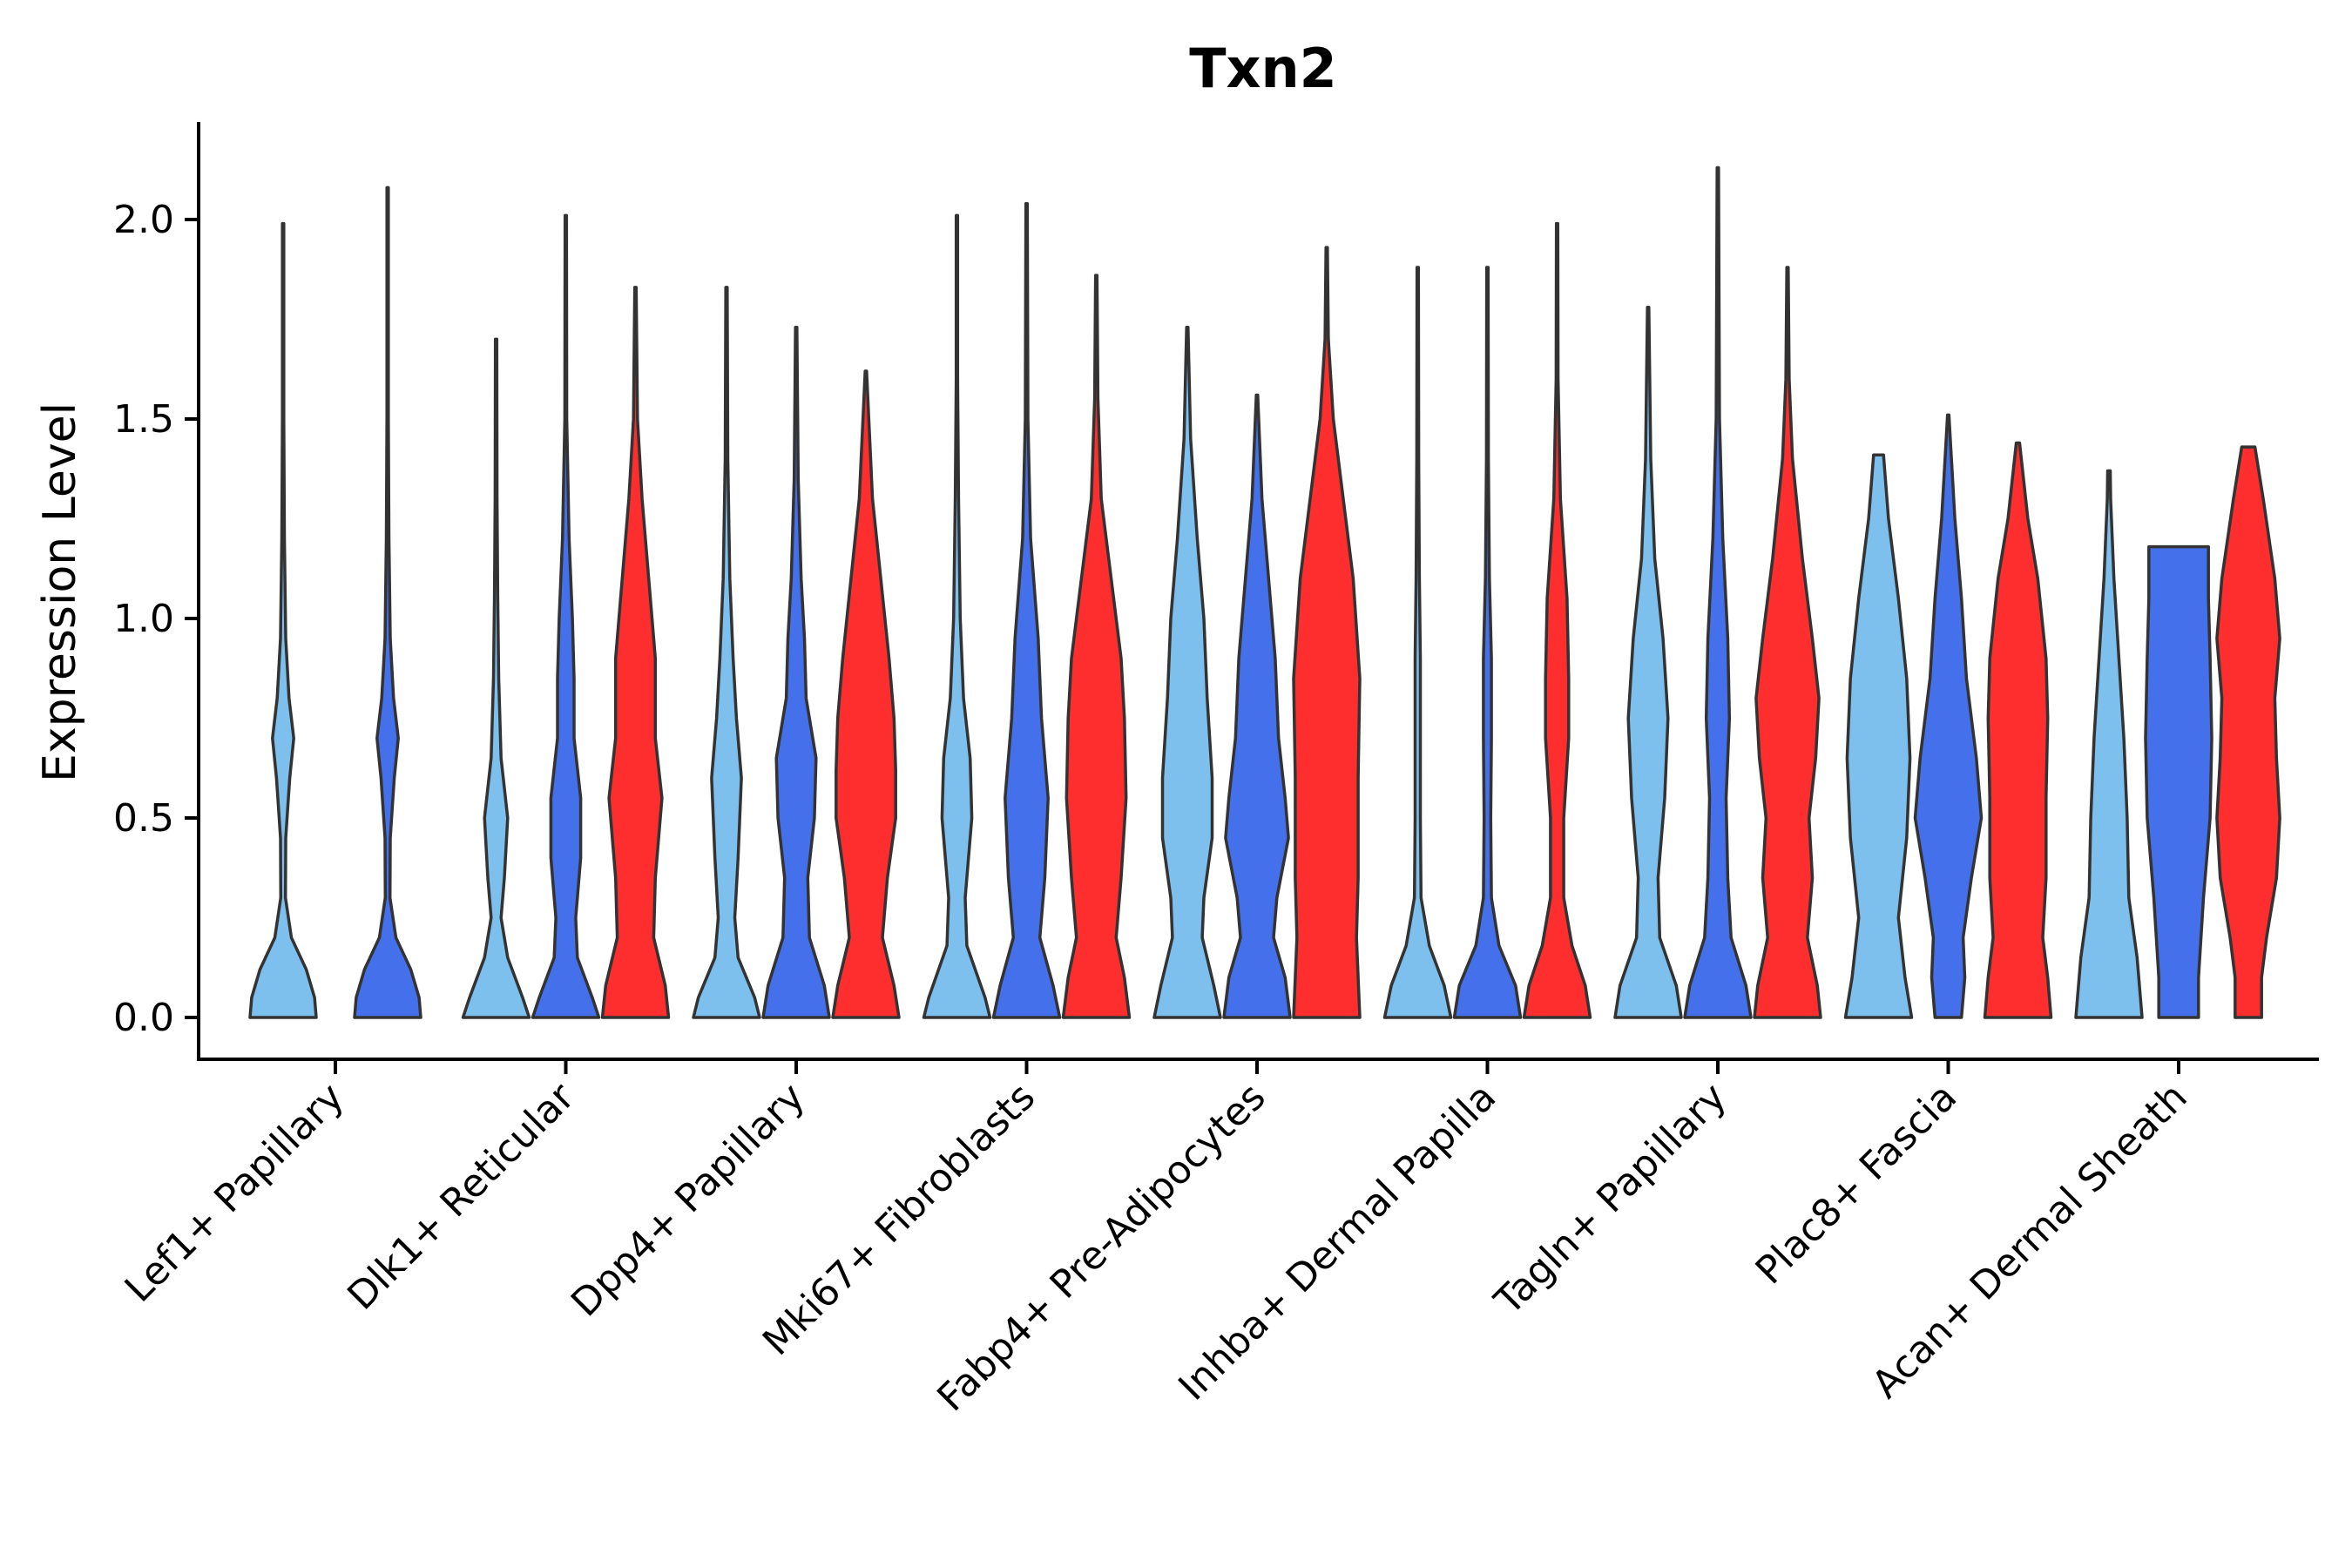 The height and width of the screenshot is (1568, 2352). What do you see at coordinates (235, 1193) in the screenshot?
I see `x-tick-label-0: Lef1+ Papillary` at bounding box center [235, 1193].